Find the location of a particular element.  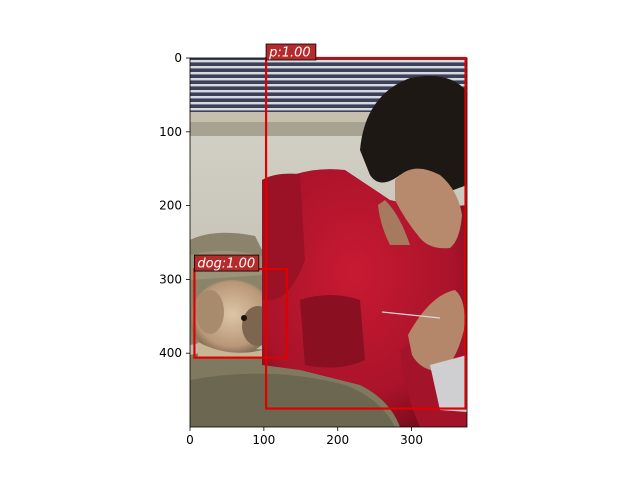

detection-label: p:1.00 is located at coordinates (289, 53).